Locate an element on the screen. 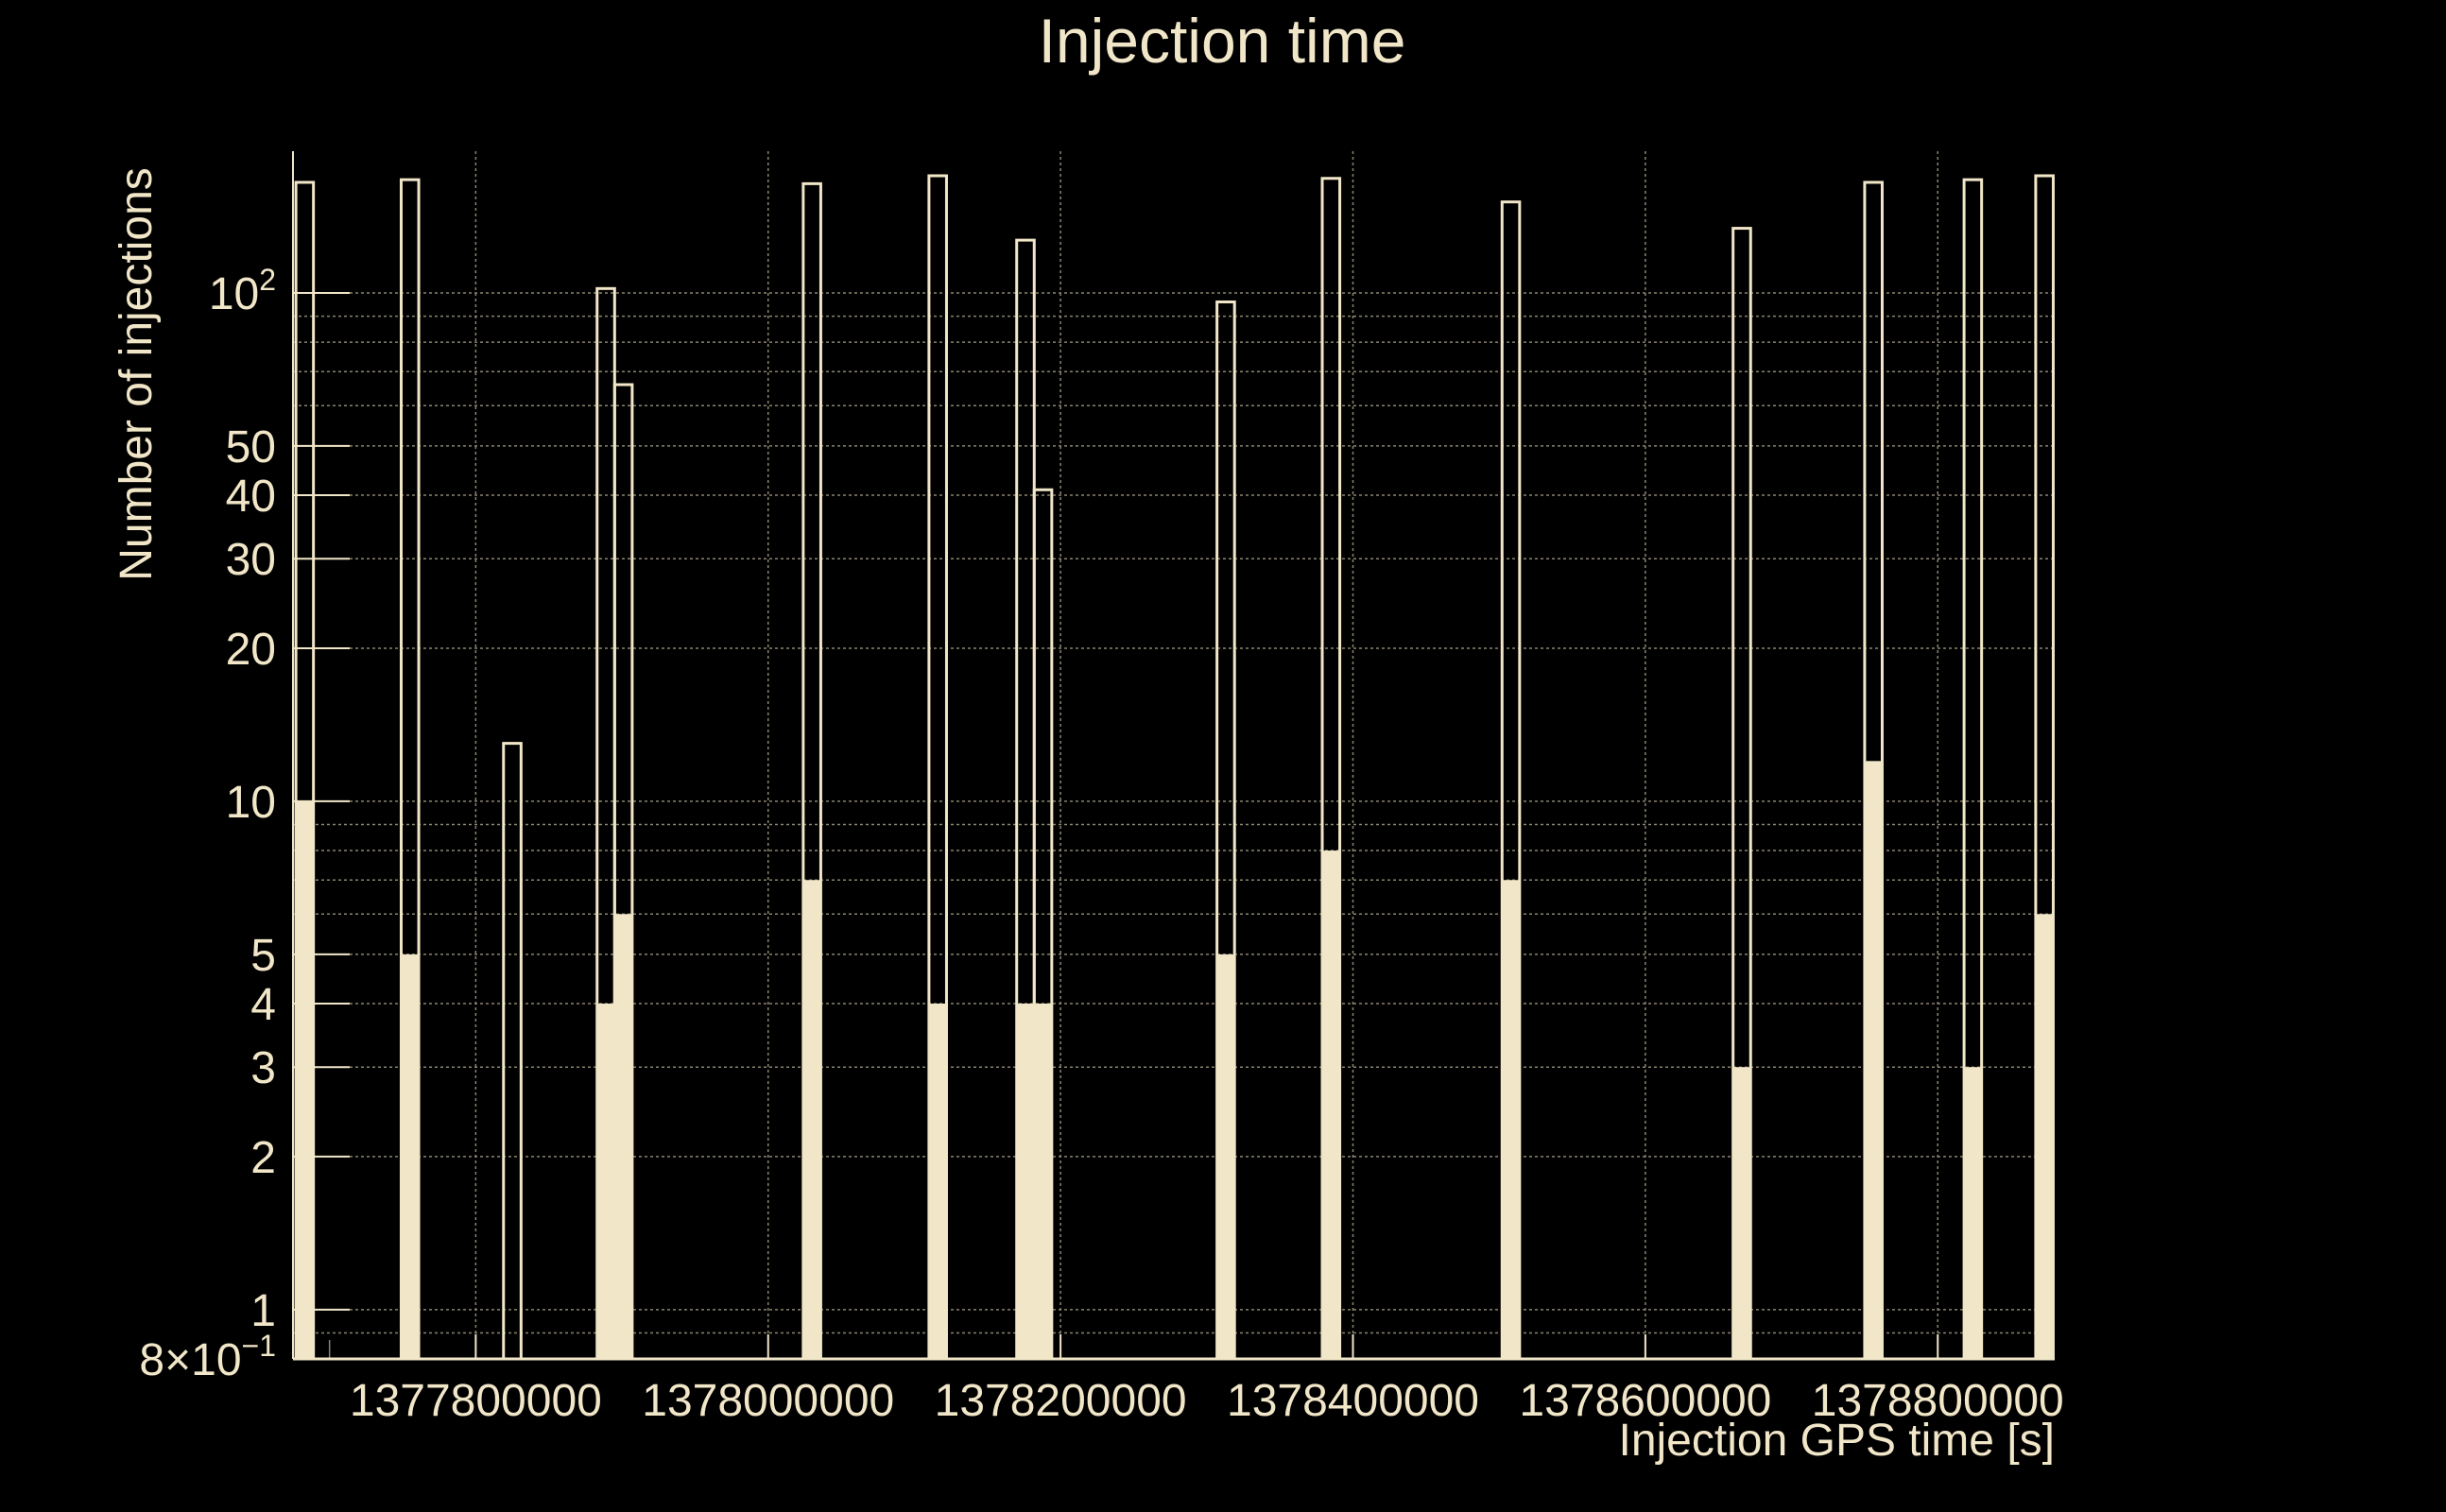  chart-title: Injection time is located at coordinates (1222, 41).